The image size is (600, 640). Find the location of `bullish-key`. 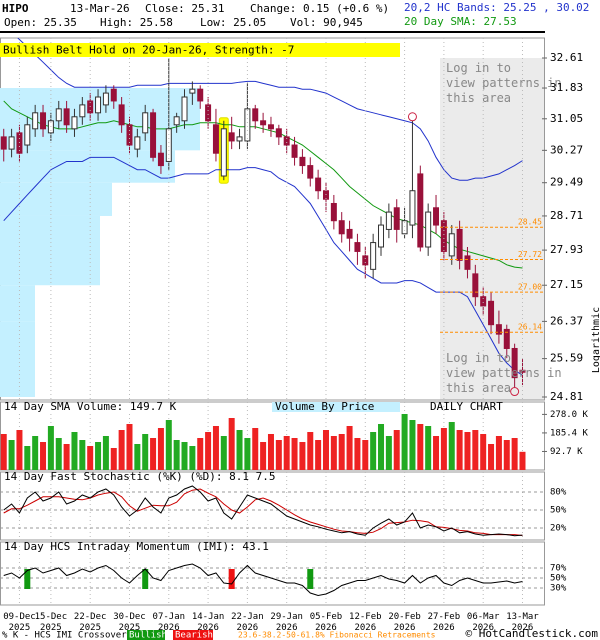

bullish-key is located at coordinates (146, 635).